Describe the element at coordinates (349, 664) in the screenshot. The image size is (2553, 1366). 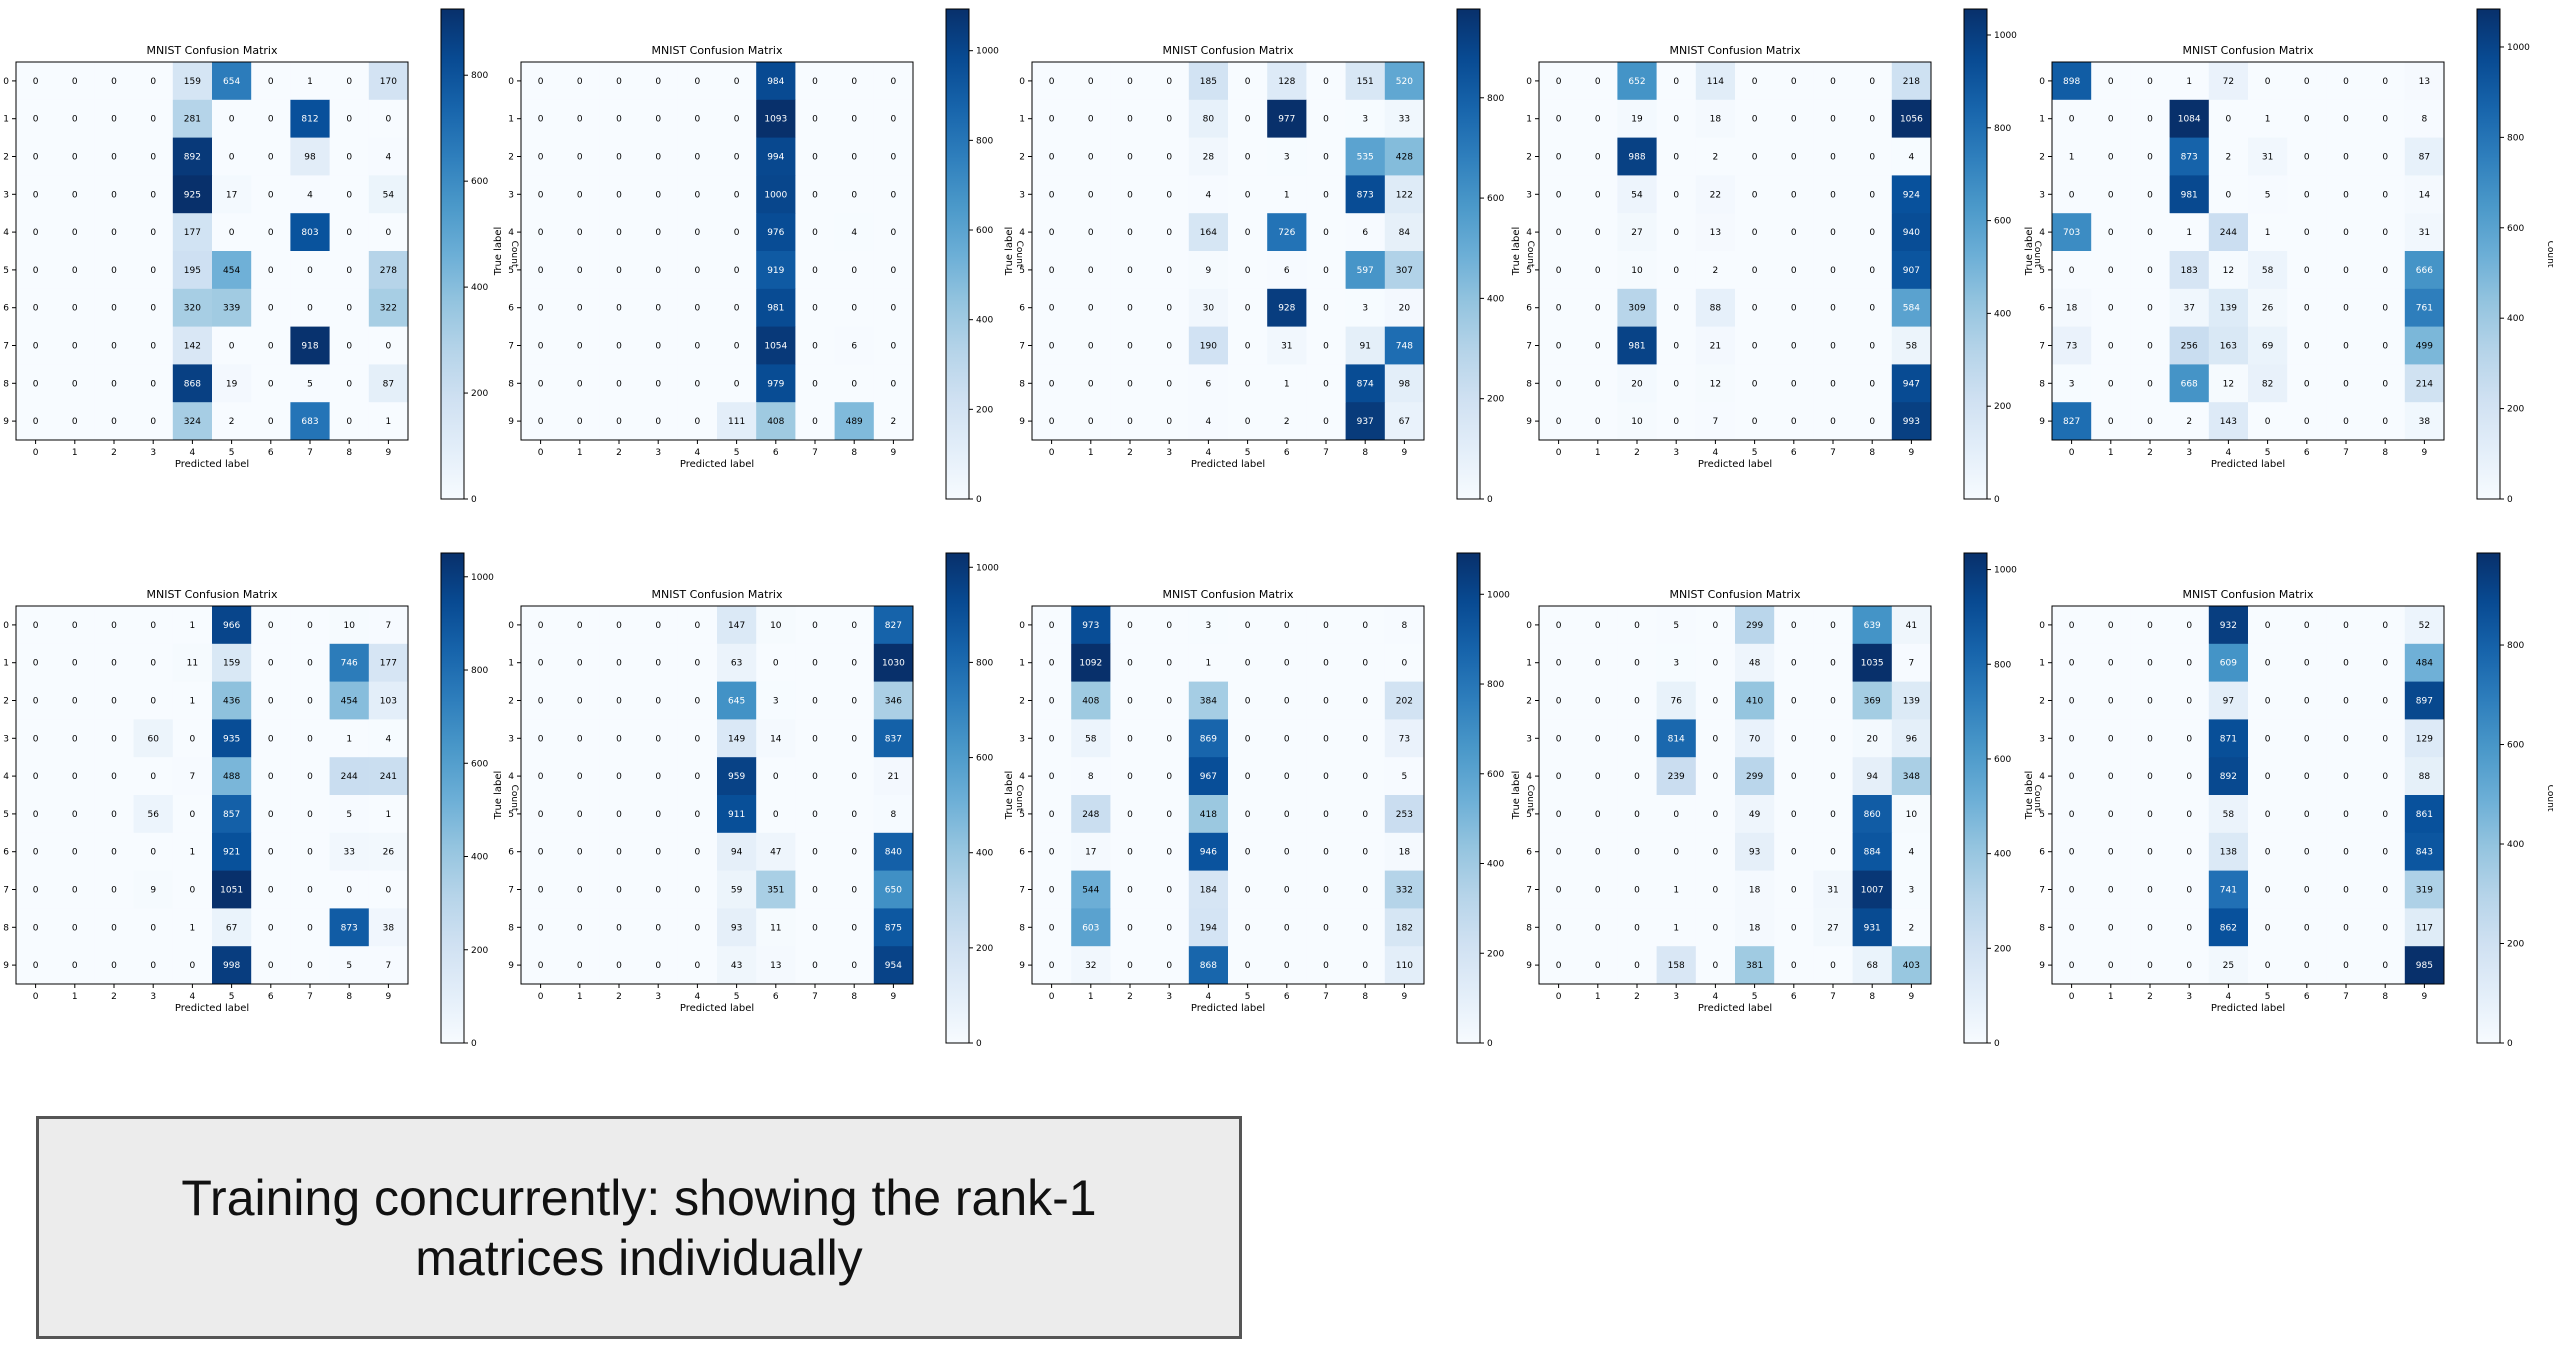
I see `cell-value: 746` at that location.